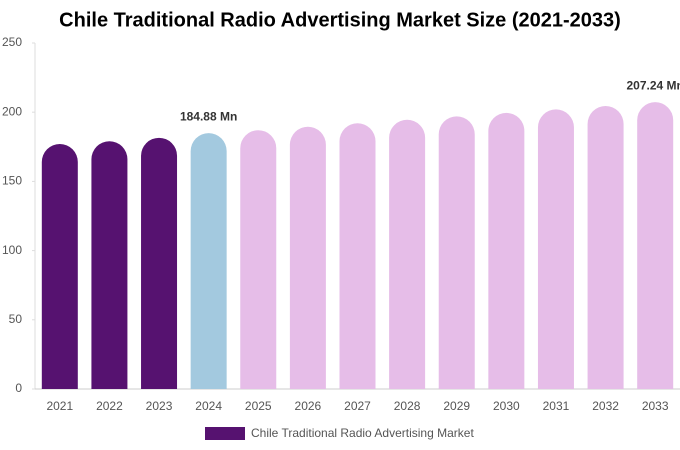 This screenshot has height=450, width=680. Describe the element at coordinates (357, 406) in the screenshot. I see `x-tick-label: 2027` at that location.